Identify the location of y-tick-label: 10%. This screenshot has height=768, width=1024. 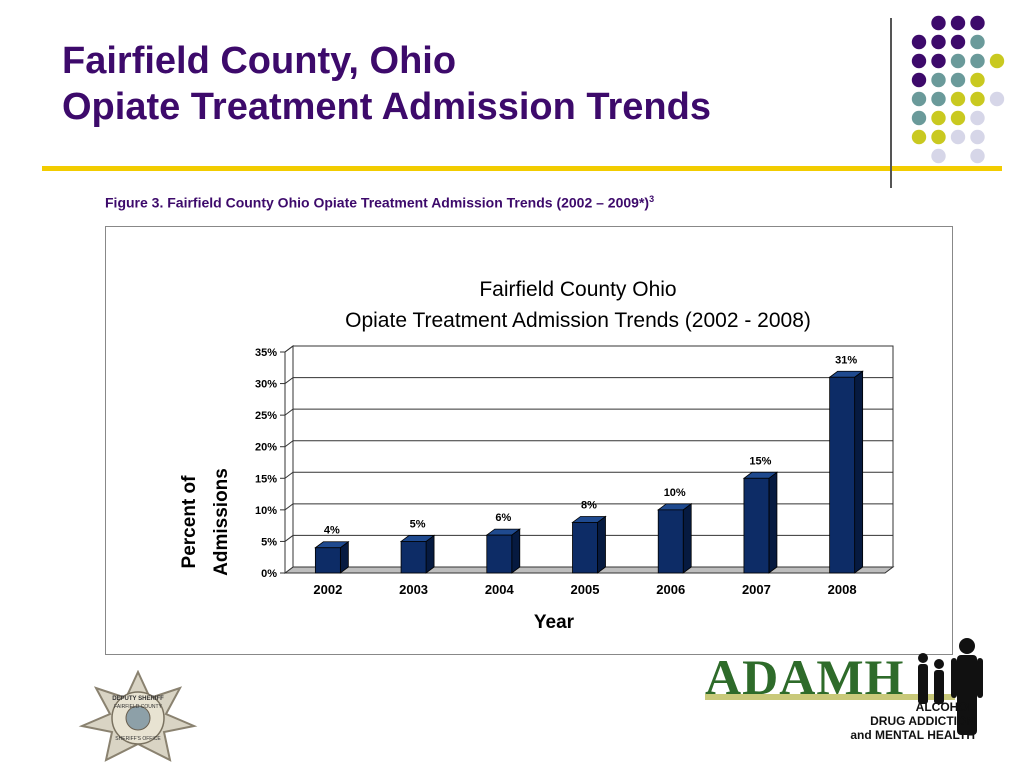
(266, 511).